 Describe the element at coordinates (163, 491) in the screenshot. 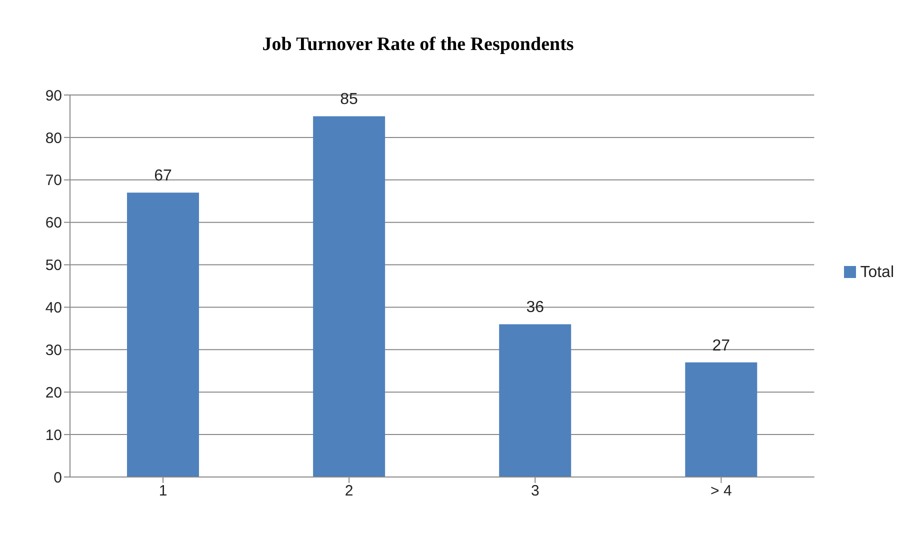

I see `x-tick-label: 1` at that location.